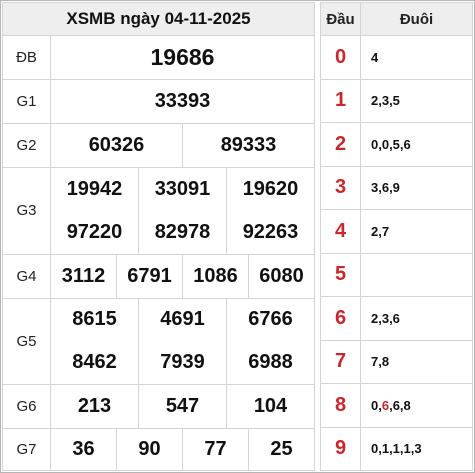  I want to click on loto-head: 9, so click(340, 448).